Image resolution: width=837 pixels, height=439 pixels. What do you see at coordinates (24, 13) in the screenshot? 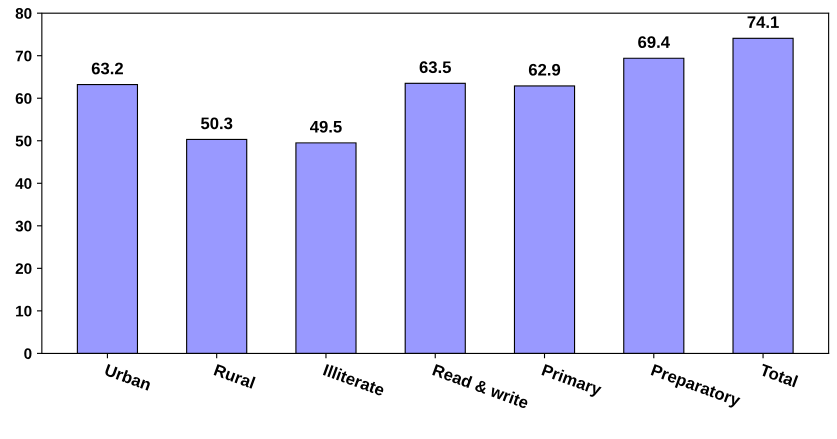
I see `y-tick-label: 80` at bounding box center [24, 13].